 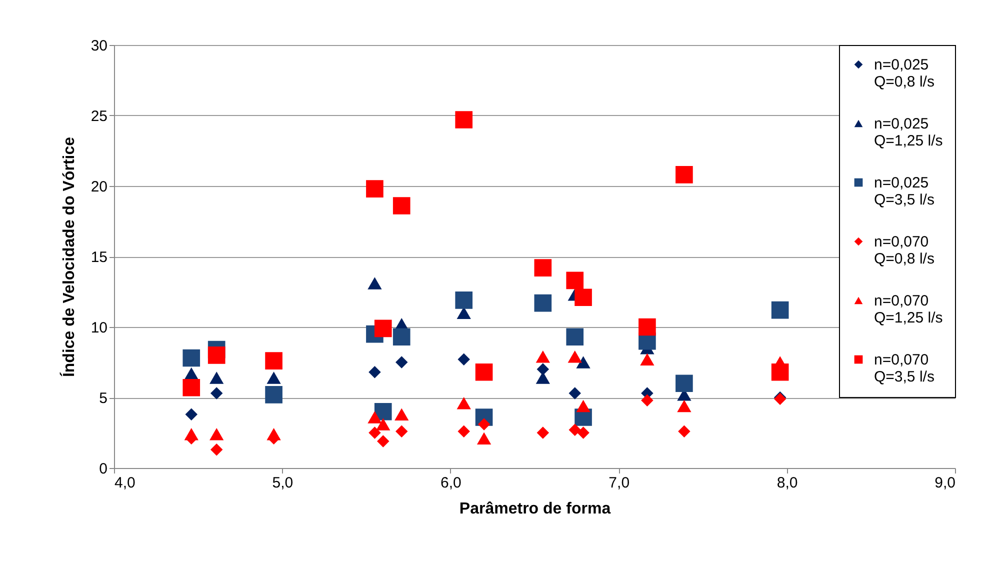 I want to click on legend-label: n=0,070 Q=0,8 l/s, so click(x=904, y=251).